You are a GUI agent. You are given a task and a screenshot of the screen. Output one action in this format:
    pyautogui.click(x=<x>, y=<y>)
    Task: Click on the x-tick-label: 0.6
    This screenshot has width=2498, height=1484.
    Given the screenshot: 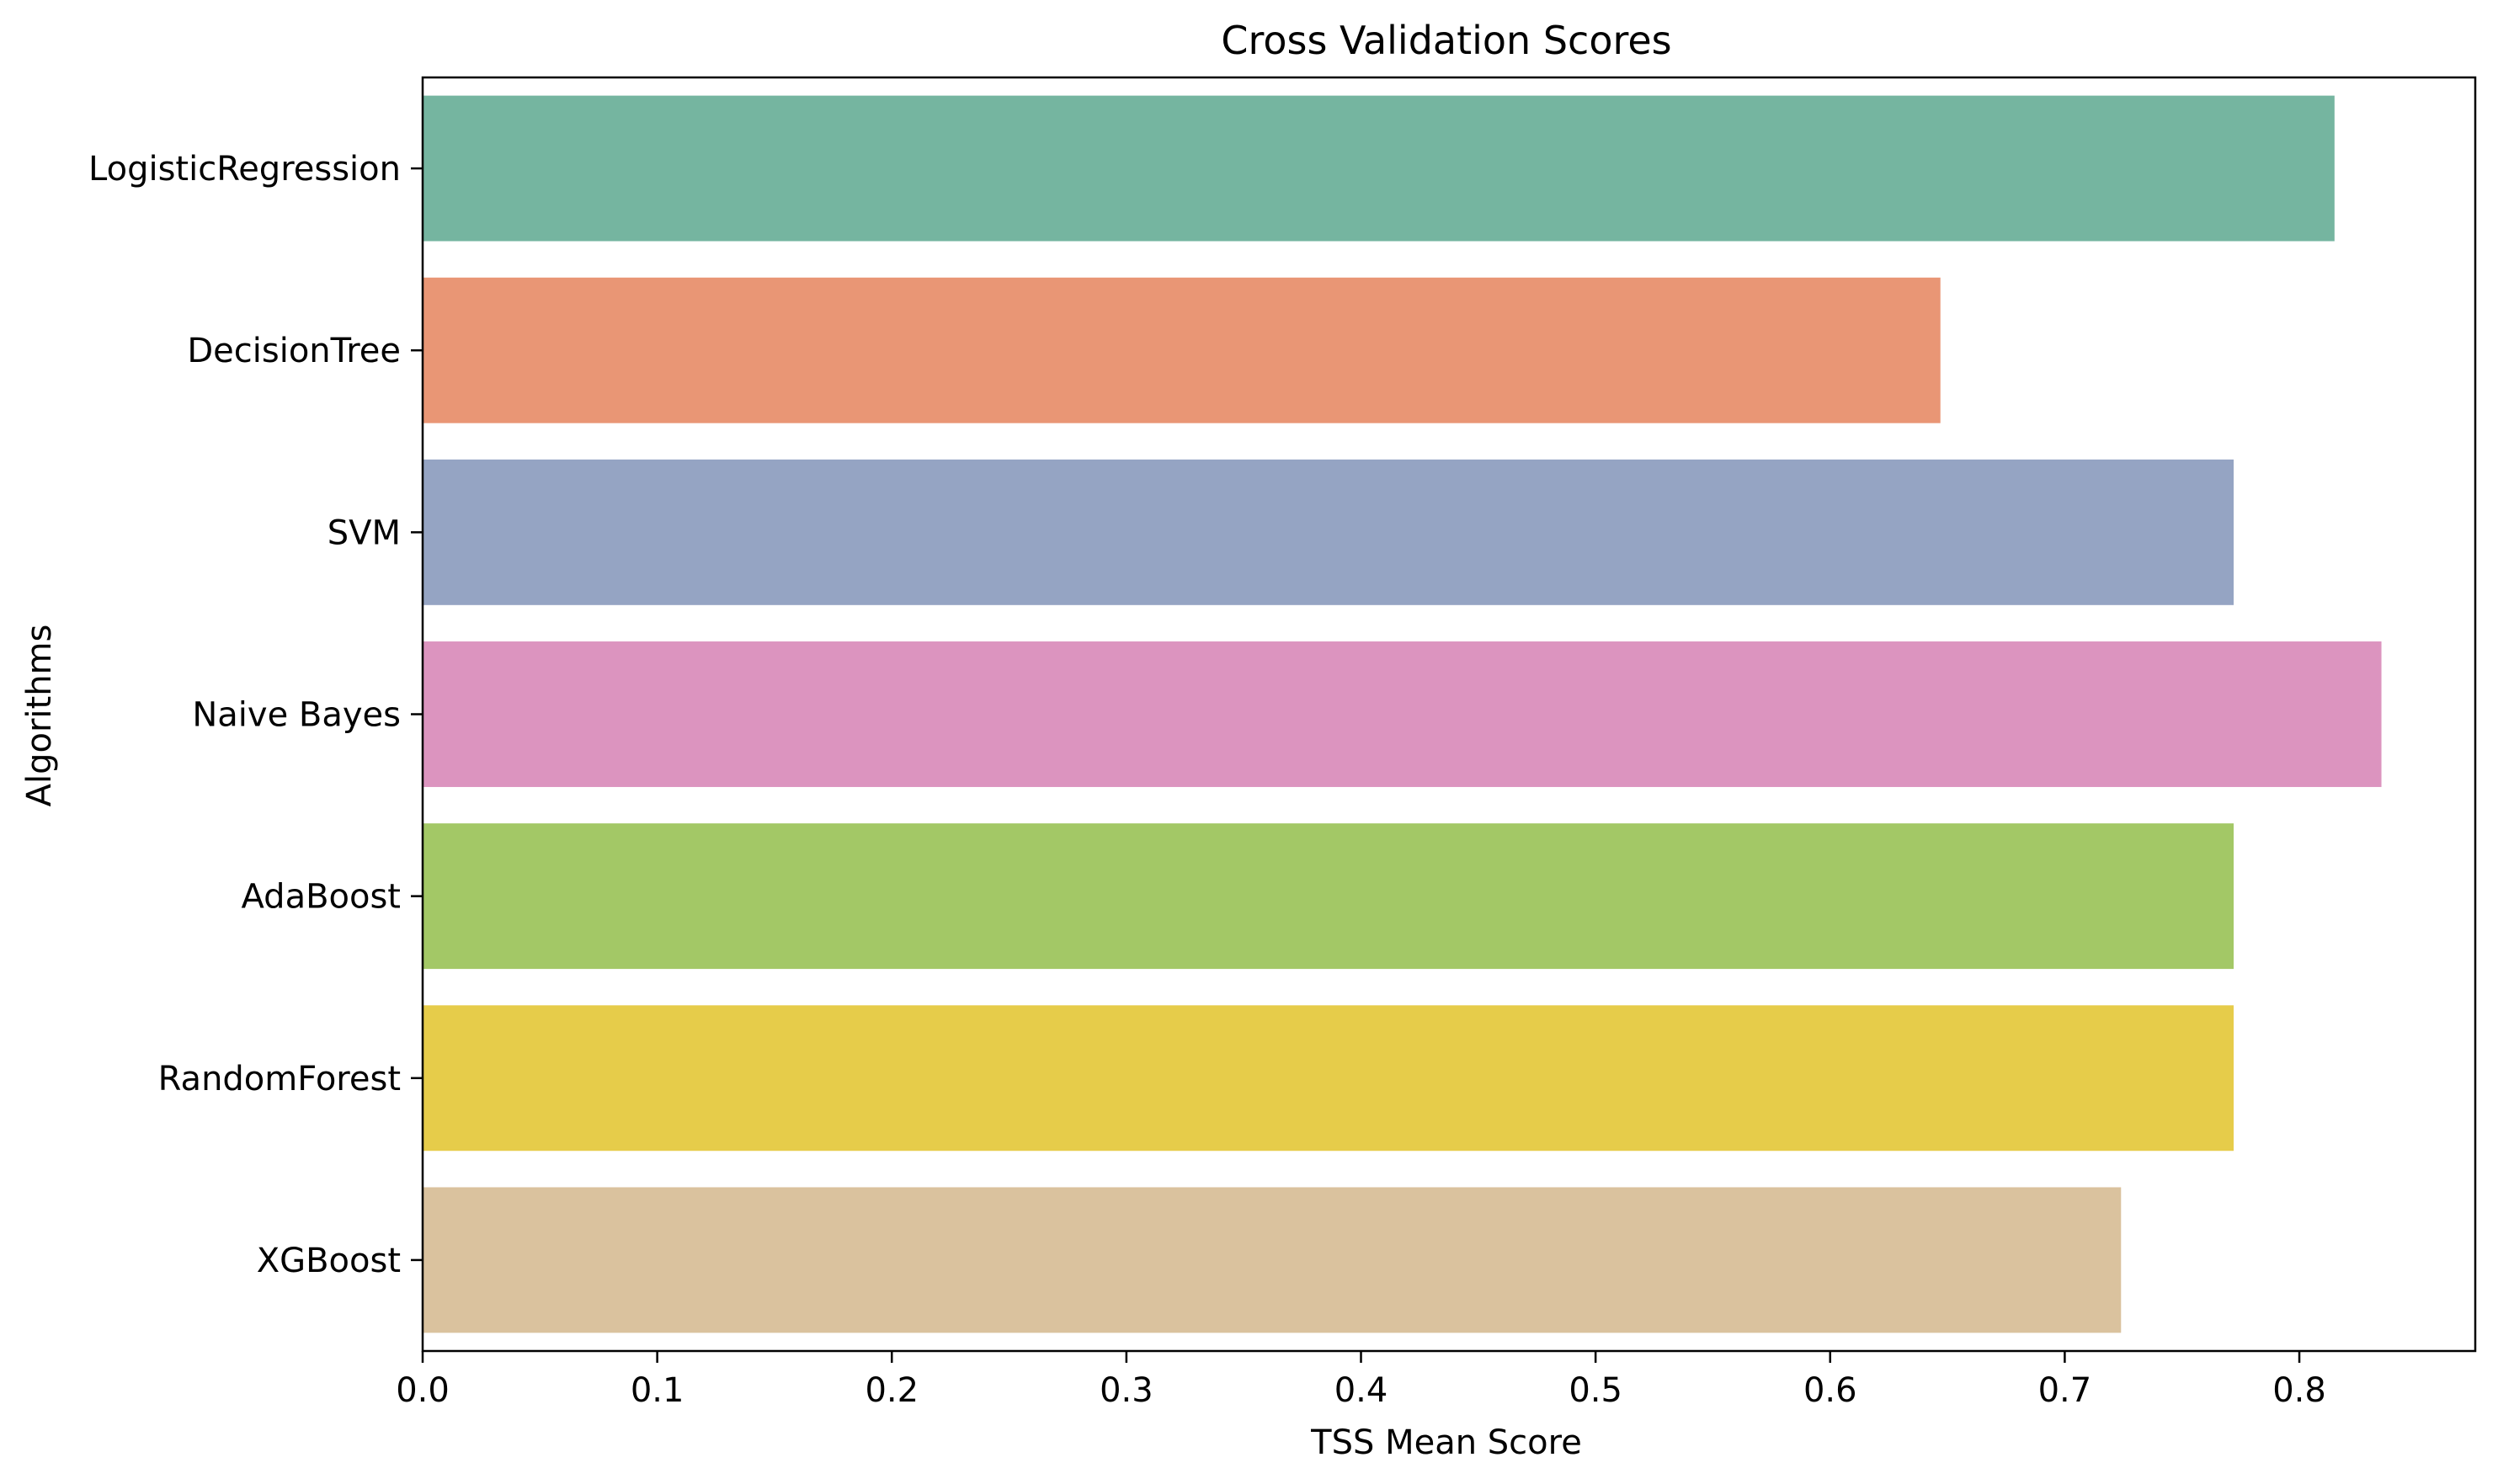 What is the action you would take?
    pyautogui.click(x=1830, y=1390)
    